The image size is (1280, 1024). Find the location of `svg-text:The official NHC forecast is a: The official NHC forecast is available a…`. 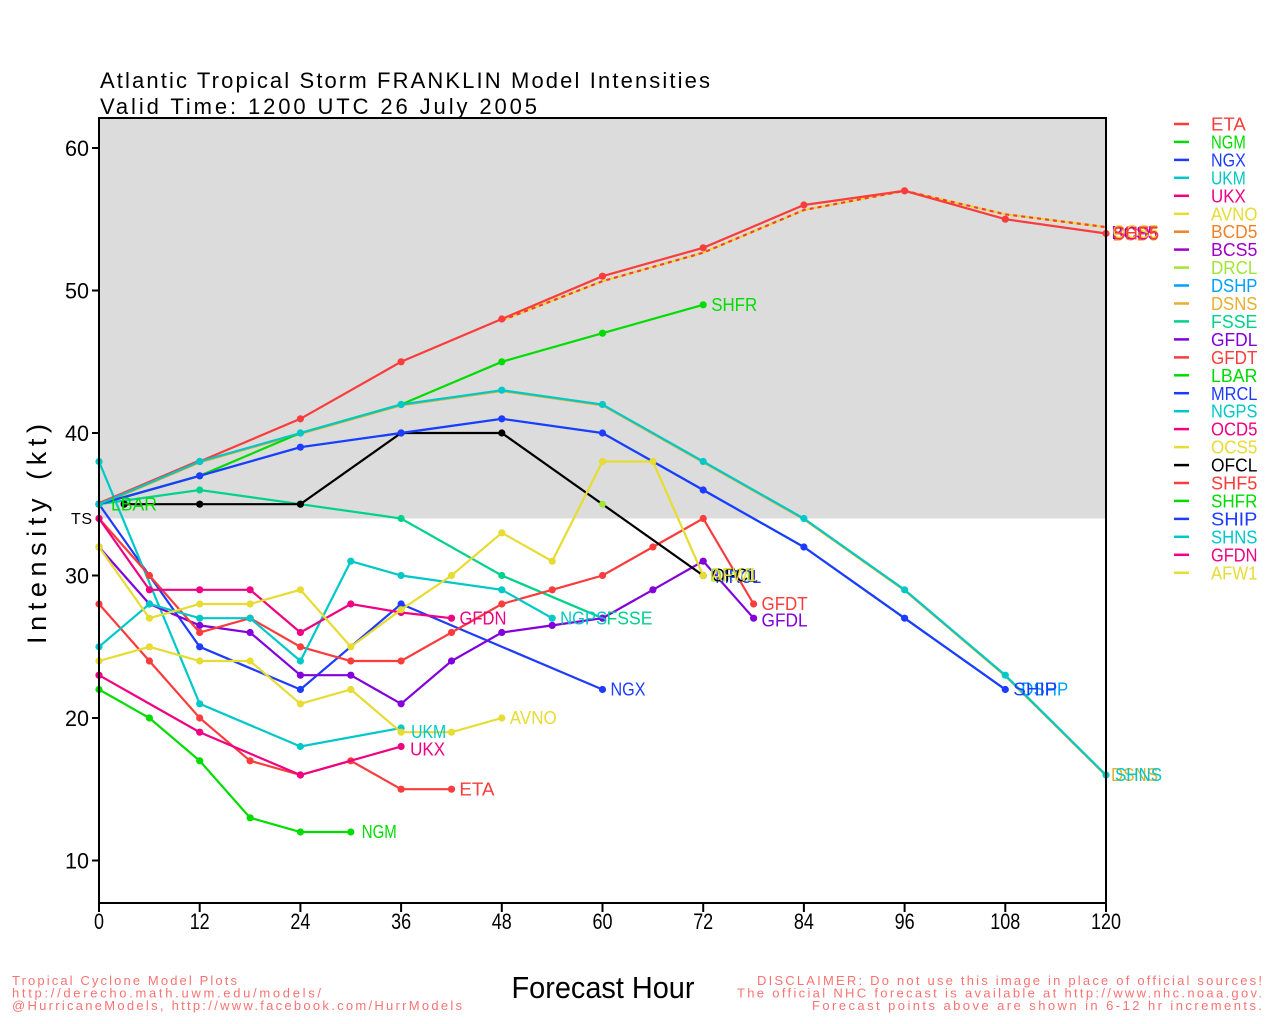

svg-text:The official NHC forecast is a: The official NHC forecast is available a… is located at coordinates (999, 993).